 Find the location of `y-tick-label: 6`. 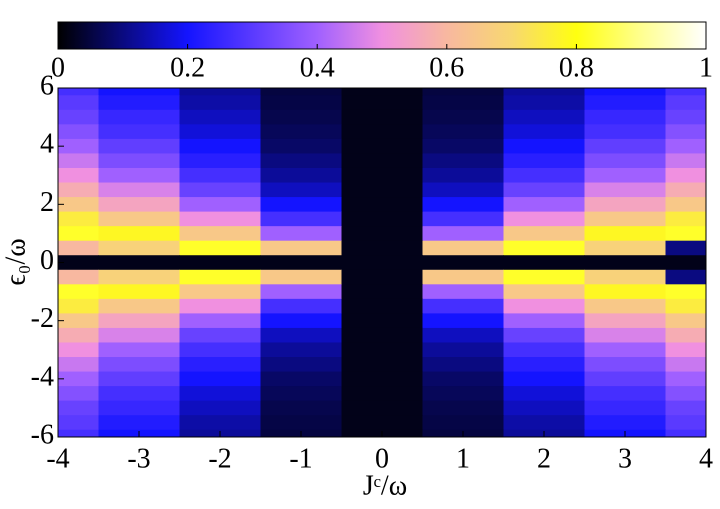

y-tick-label: 6 is located at coordinates (47, 85).